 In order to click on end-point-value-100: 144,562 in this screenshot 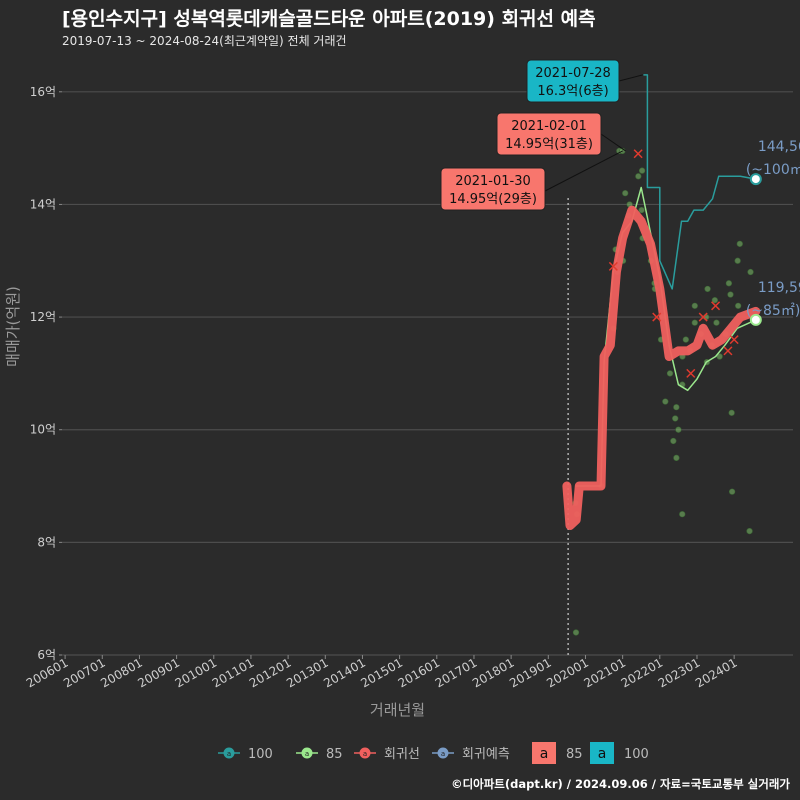, I will do `click(779, 147)`.